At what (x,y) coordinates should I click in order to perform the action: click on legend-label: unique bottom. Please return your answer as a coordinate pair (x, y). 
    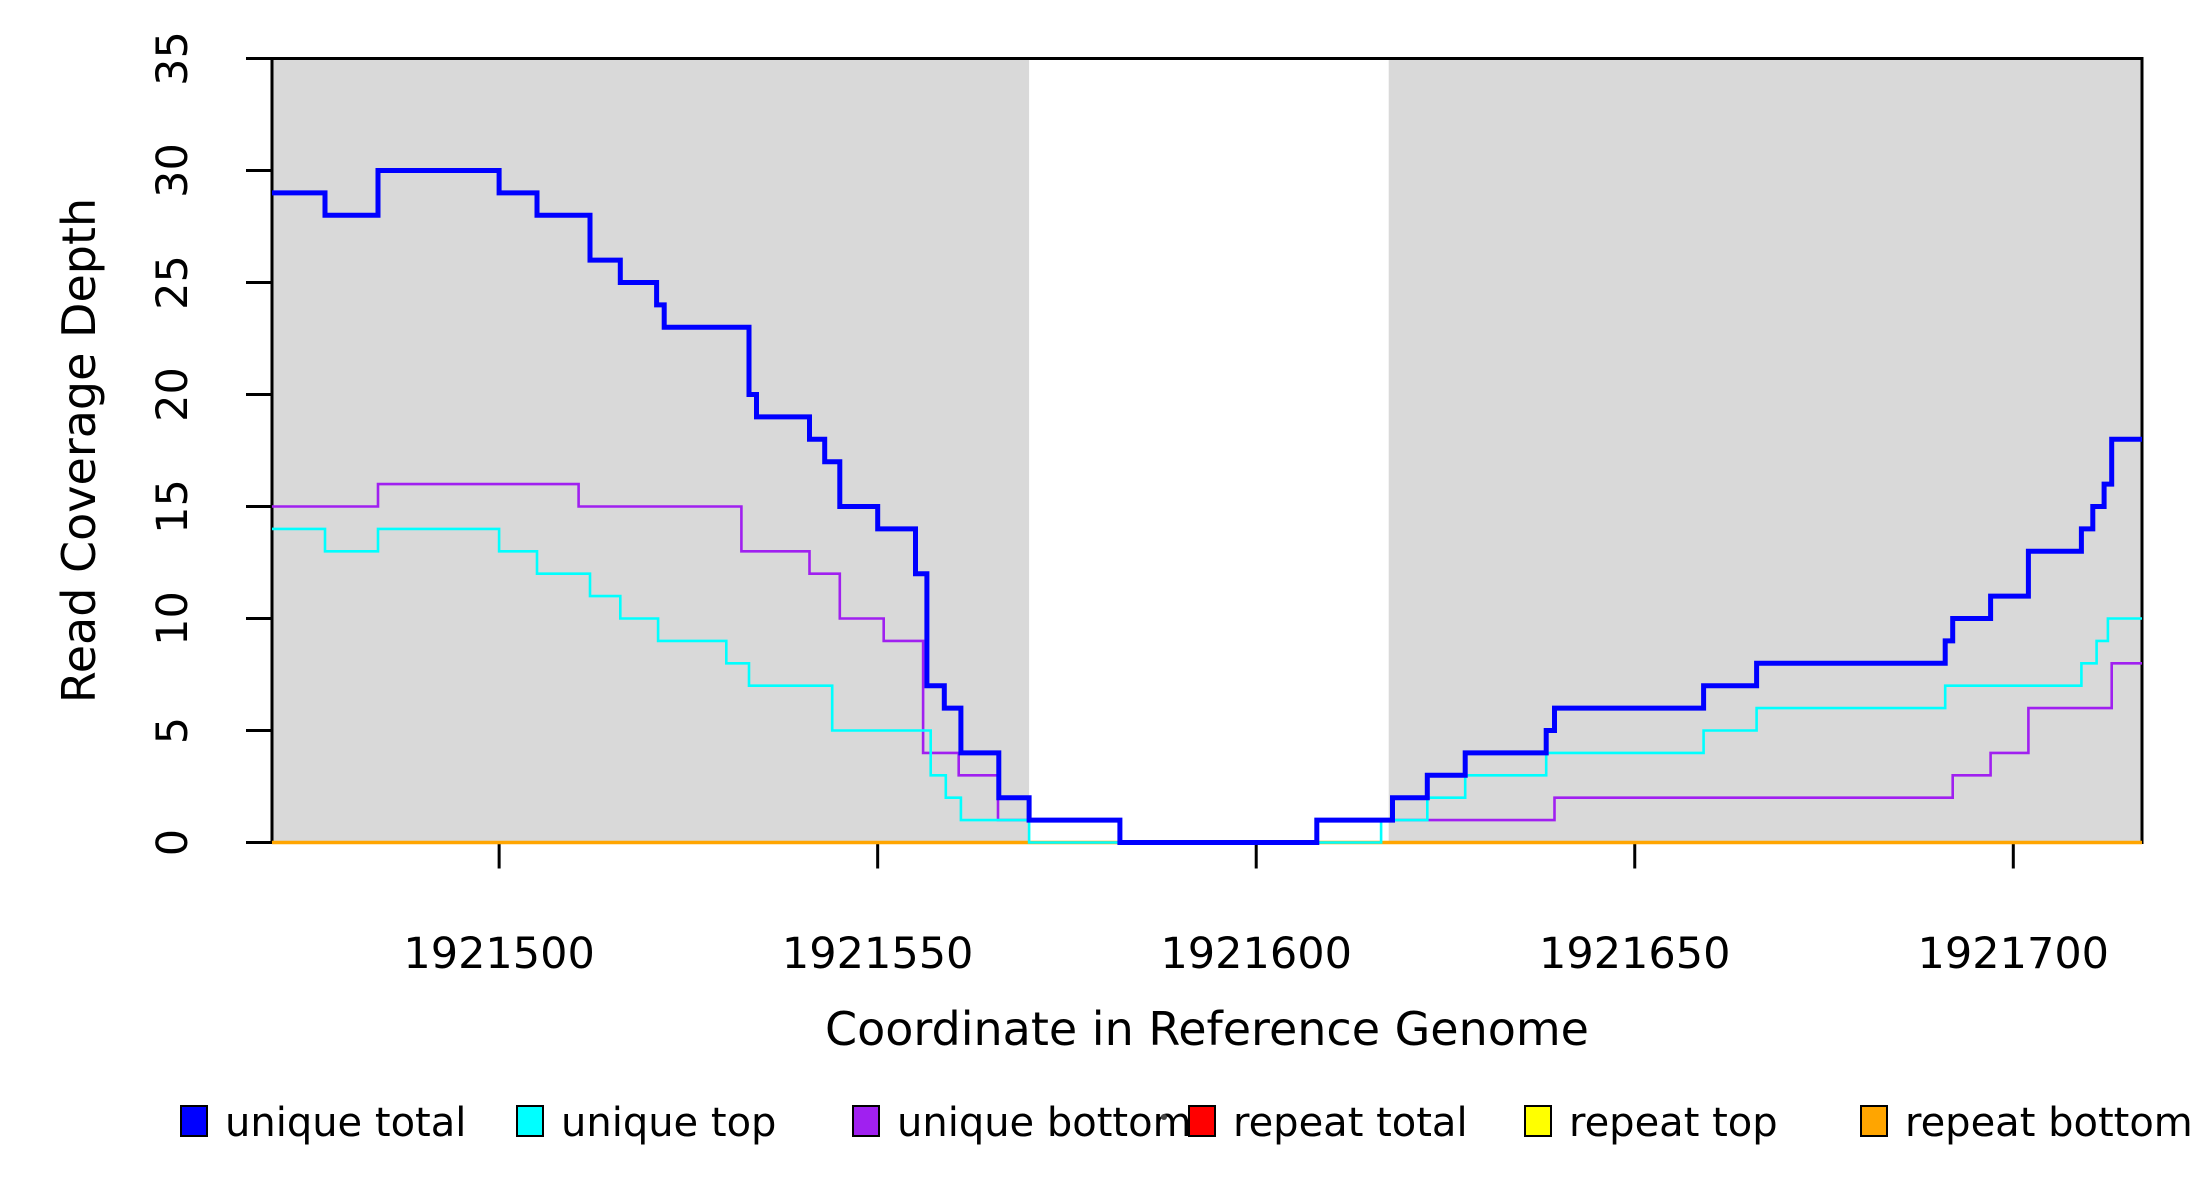
    Looking at the image, I should click on (1044, 1123).